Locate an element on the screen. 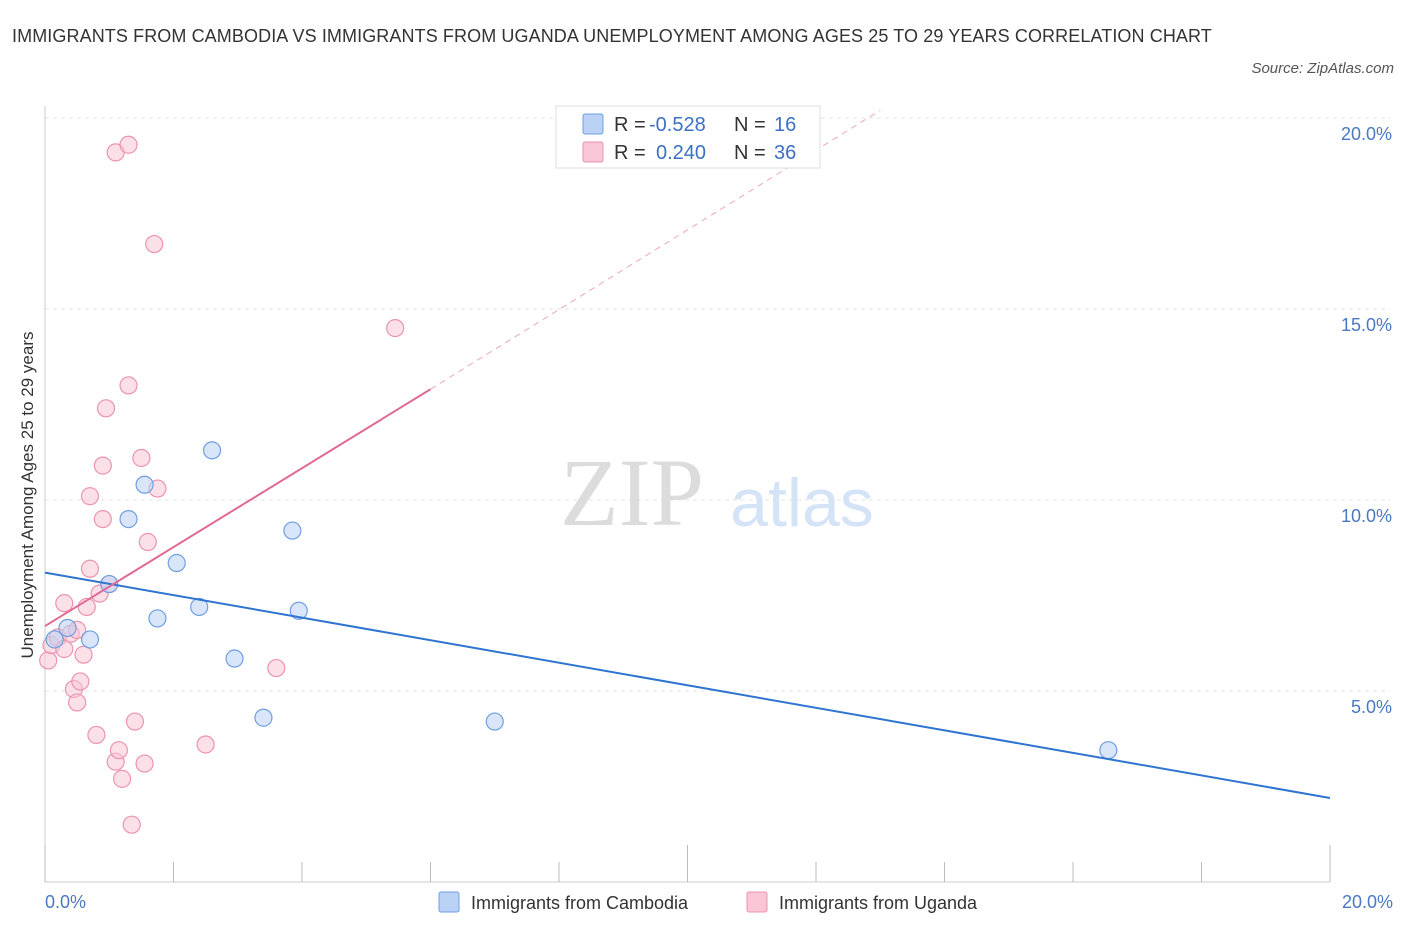  y-tick-label: 10.0% is located at coordinates (1366, 516).